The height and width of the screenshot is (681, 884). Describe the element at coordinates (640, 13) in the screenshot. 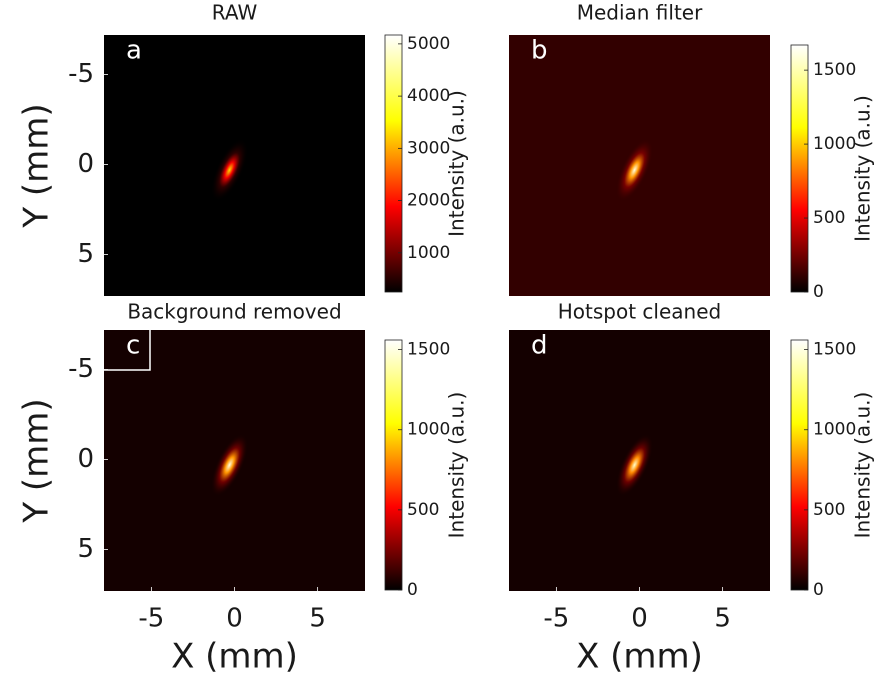

I see `panel-title: Median filter` at that location.